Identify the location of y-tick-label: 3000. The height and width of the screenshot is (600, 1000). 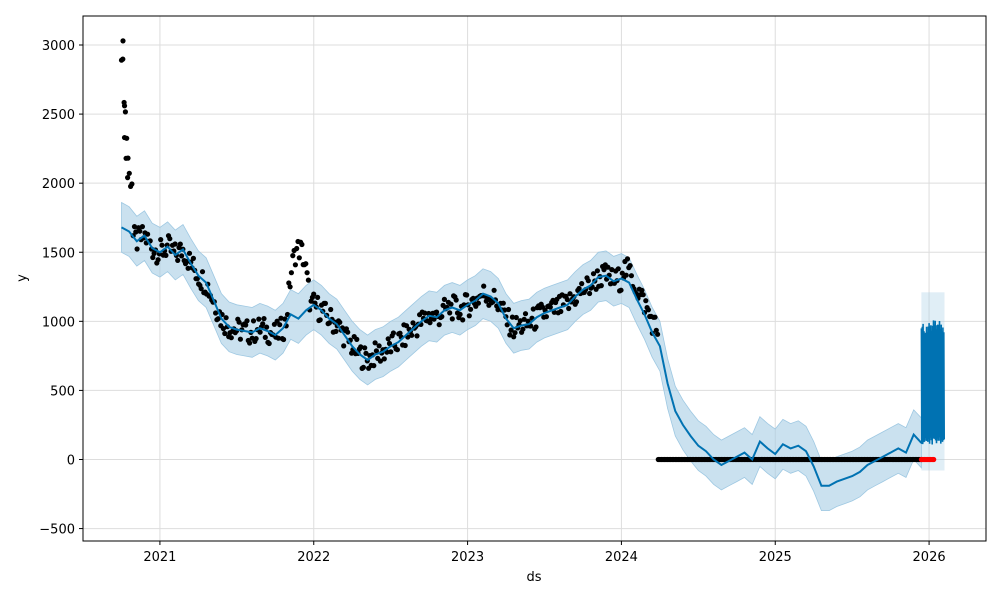
(58, 46).